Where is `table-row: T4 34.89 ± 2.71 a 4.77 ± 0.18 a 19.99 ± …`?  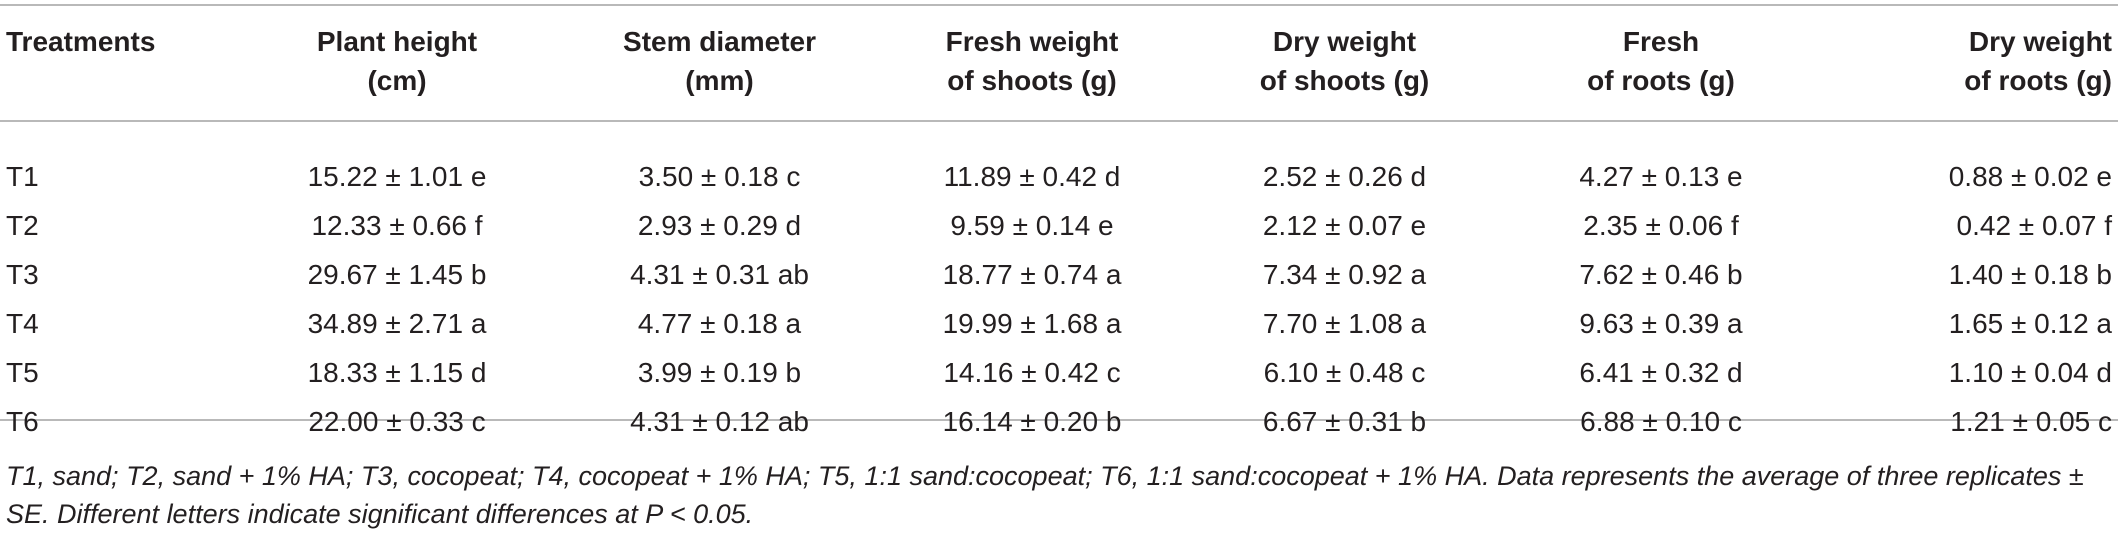
table-row: T4 34.89 ± 2.71 a 4.77 ± 0.18 a 19.99 ± … is located at coordinates (1059, 323).